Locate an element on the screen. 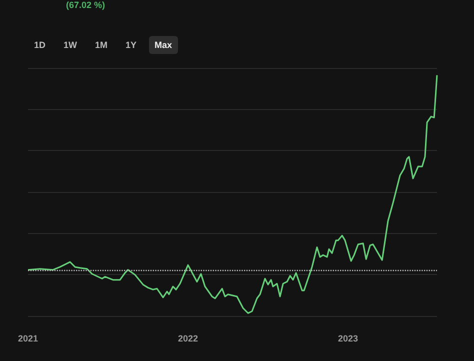  range-button: 1Y is located at coordinates (131, 45).